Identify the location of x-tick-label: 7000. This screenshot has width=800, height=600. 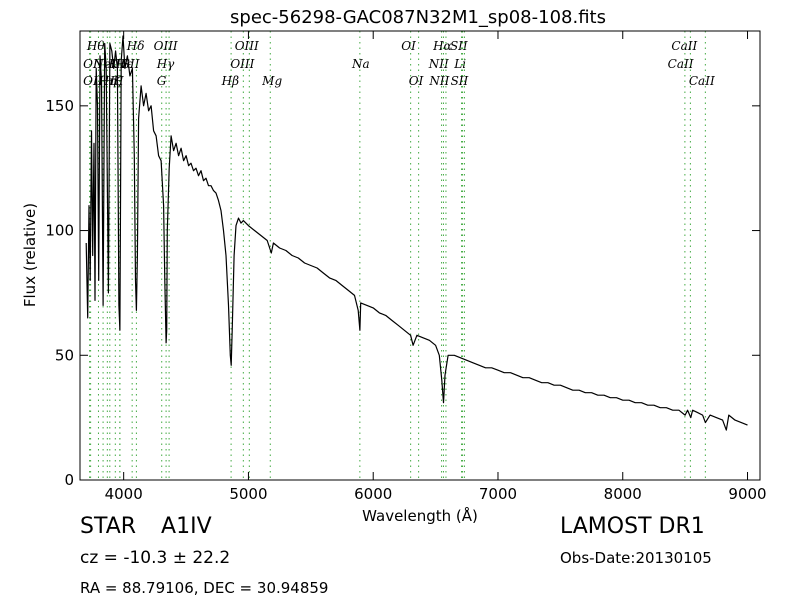
(498, 494).